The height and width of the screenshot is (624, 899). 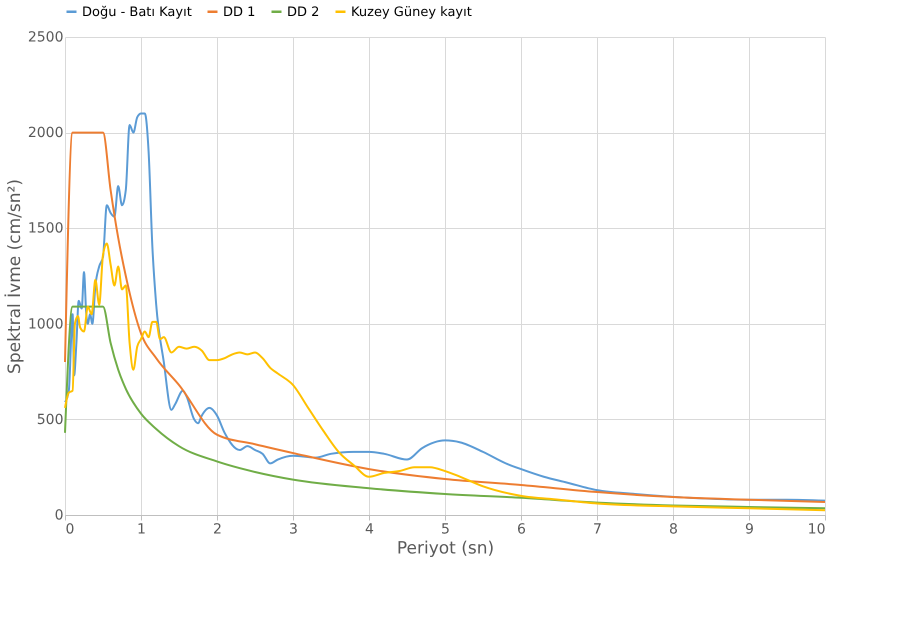 What do you see at coordinates (137, 12) in the screenshot?
I see `legend-label: Doğu - Batı Kayıt` at bounding box center [137, 12].